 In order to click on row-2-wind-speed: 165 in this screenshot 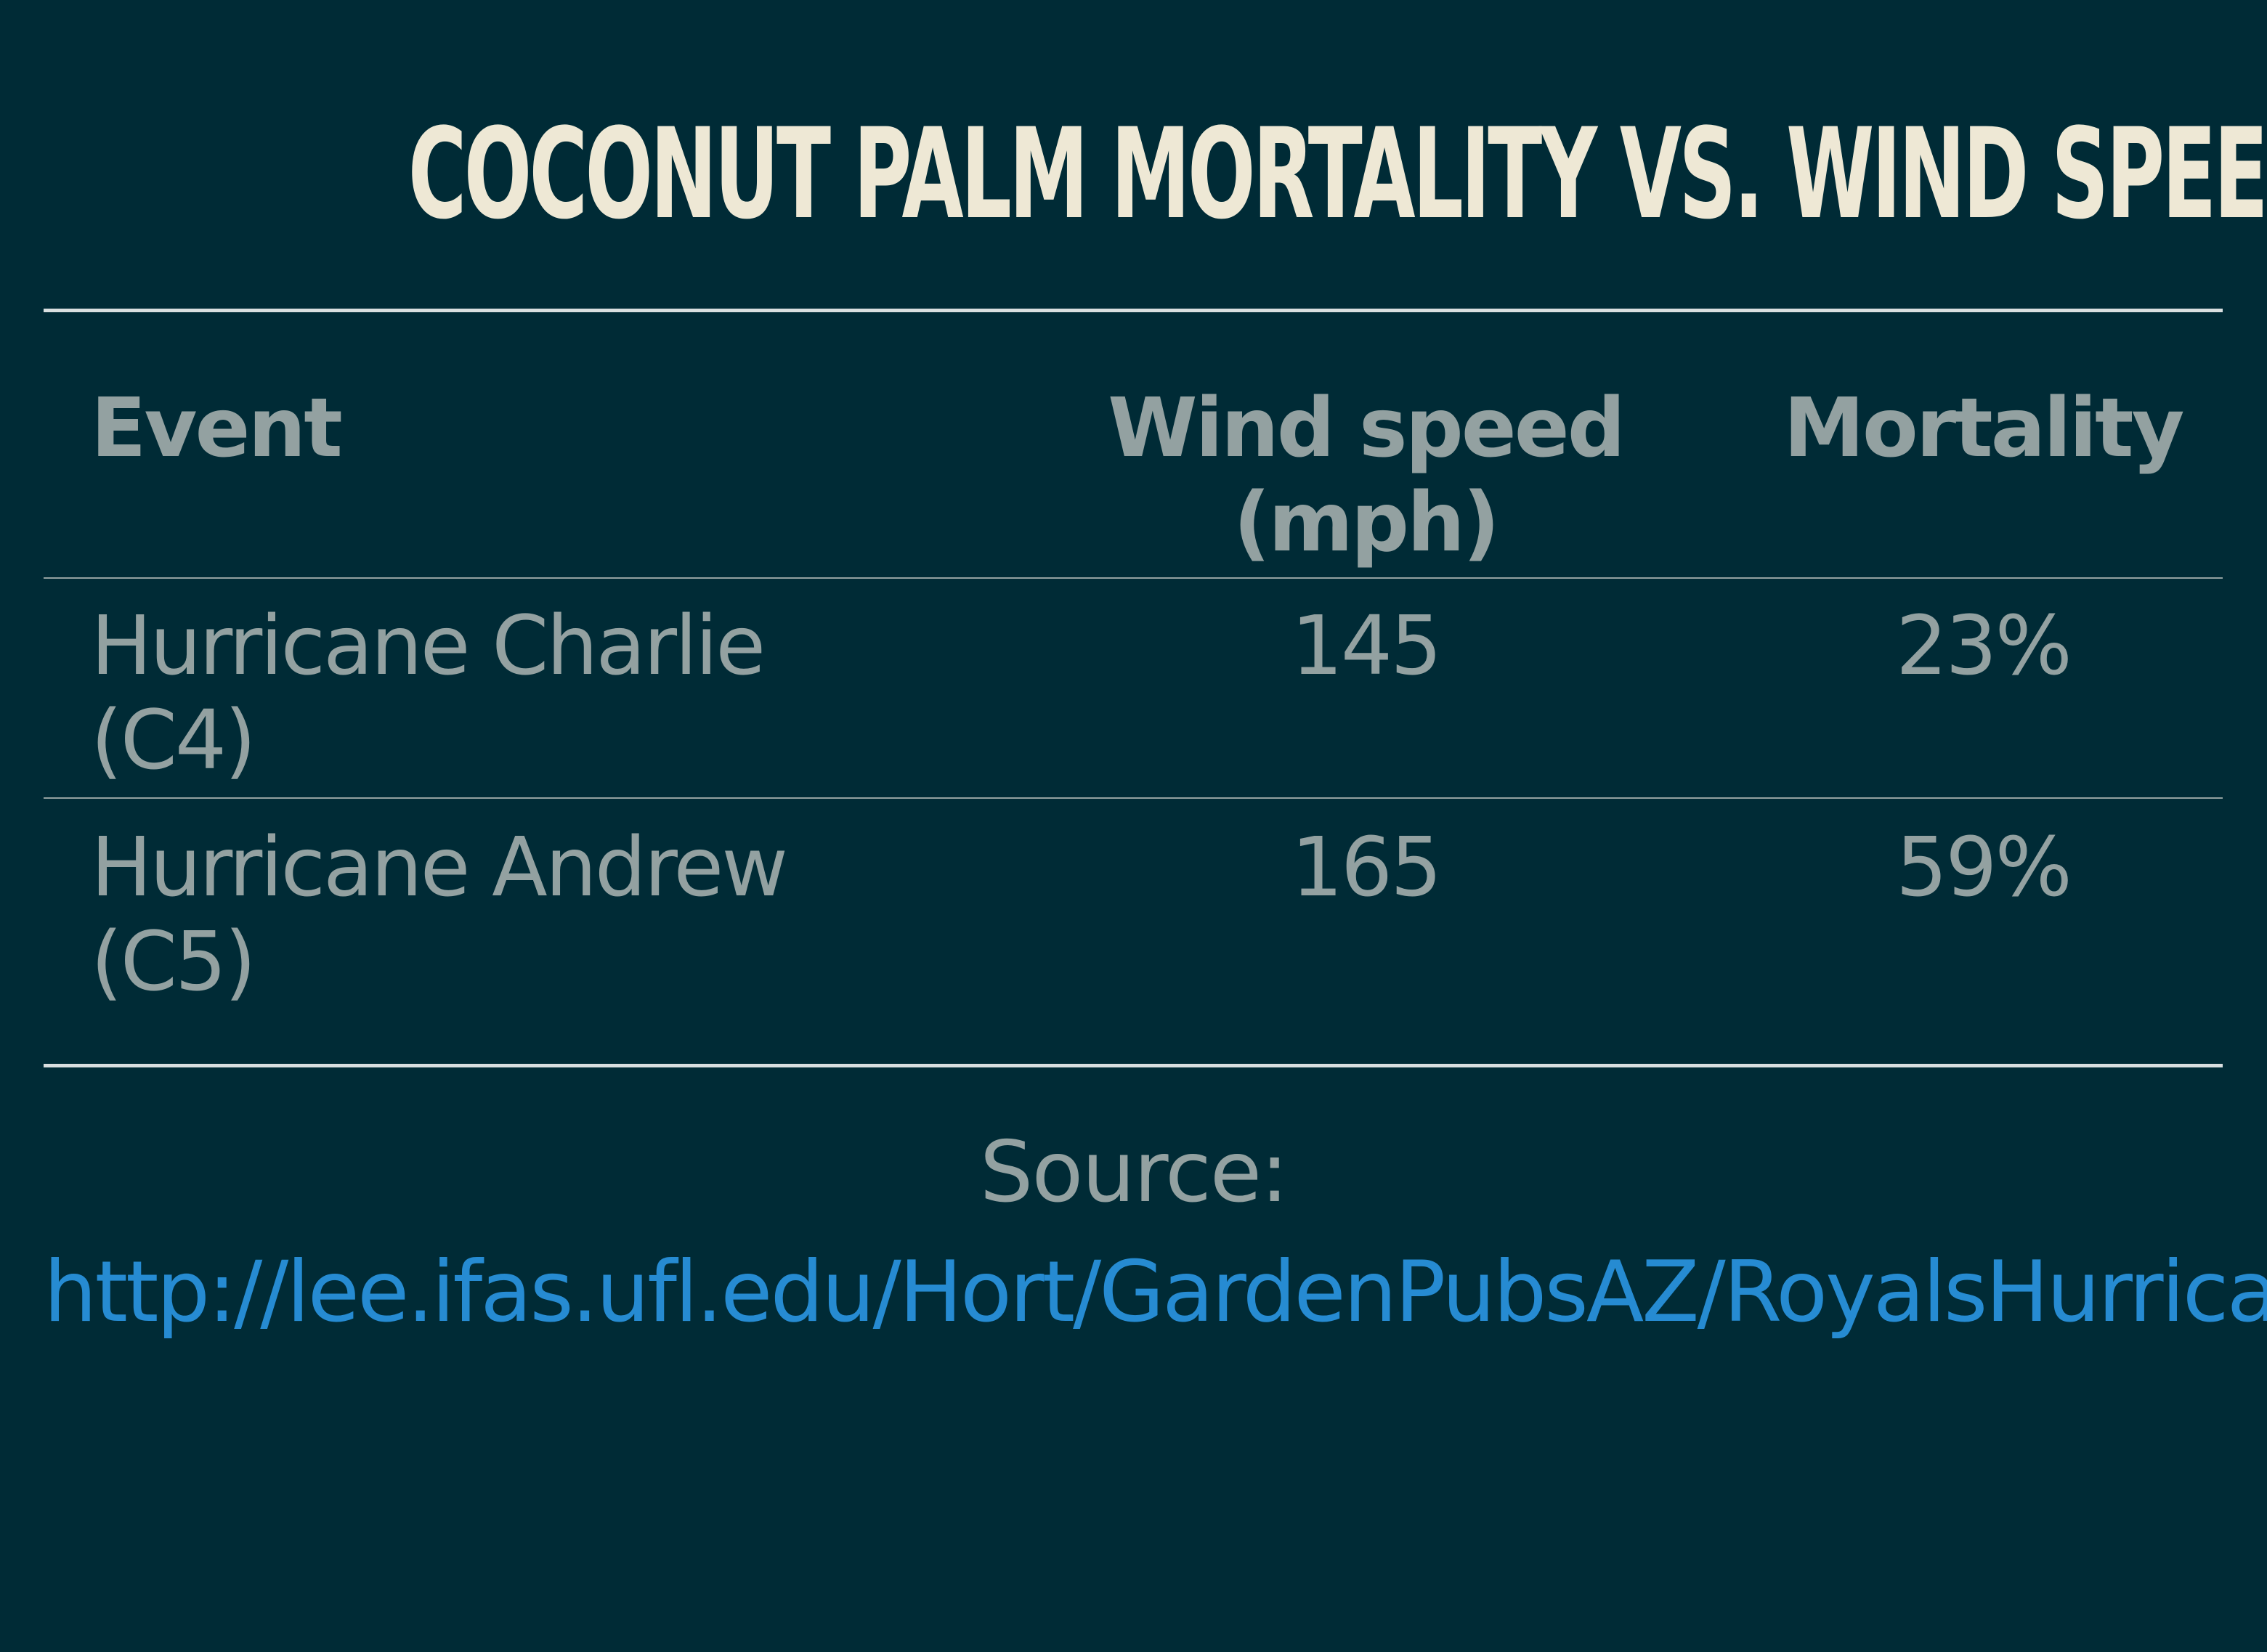, I will do `click(1367, 868)`.